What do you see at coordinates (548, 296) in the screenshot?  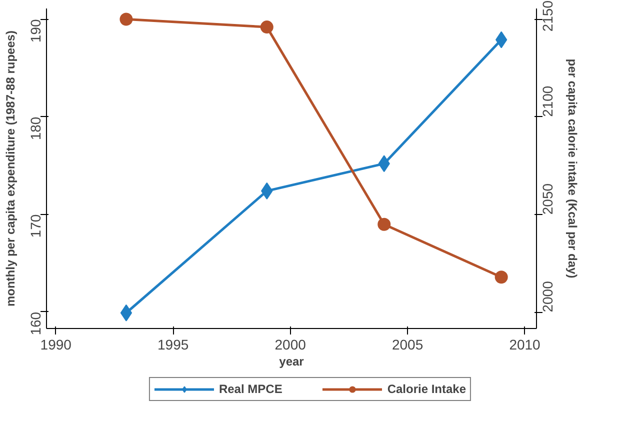 I see `y2-tick-label: 2000` at bounding box center [548, 296].